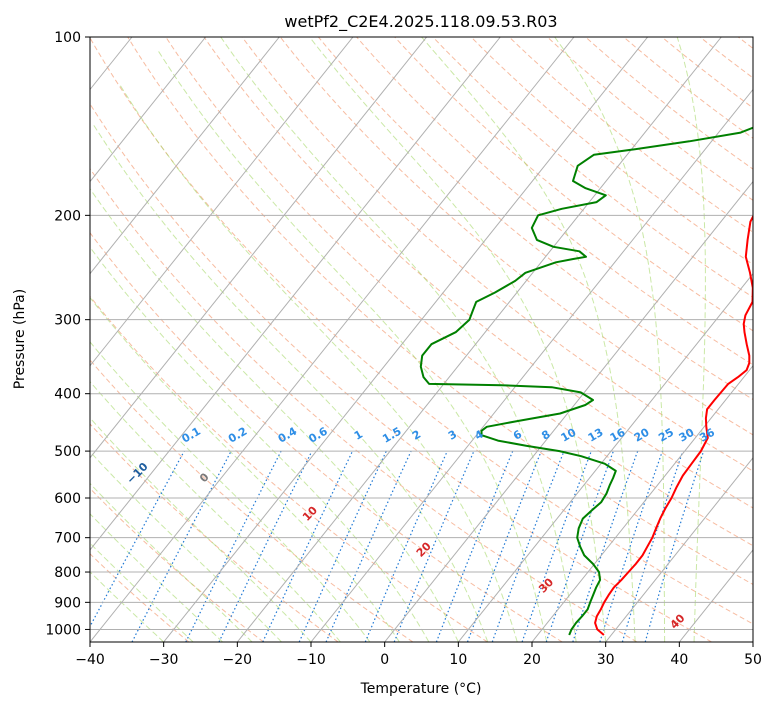 The height and width of the screenshot is (708, 775). I want to click on x-axis-tick-label: −20, so click(238, 660).